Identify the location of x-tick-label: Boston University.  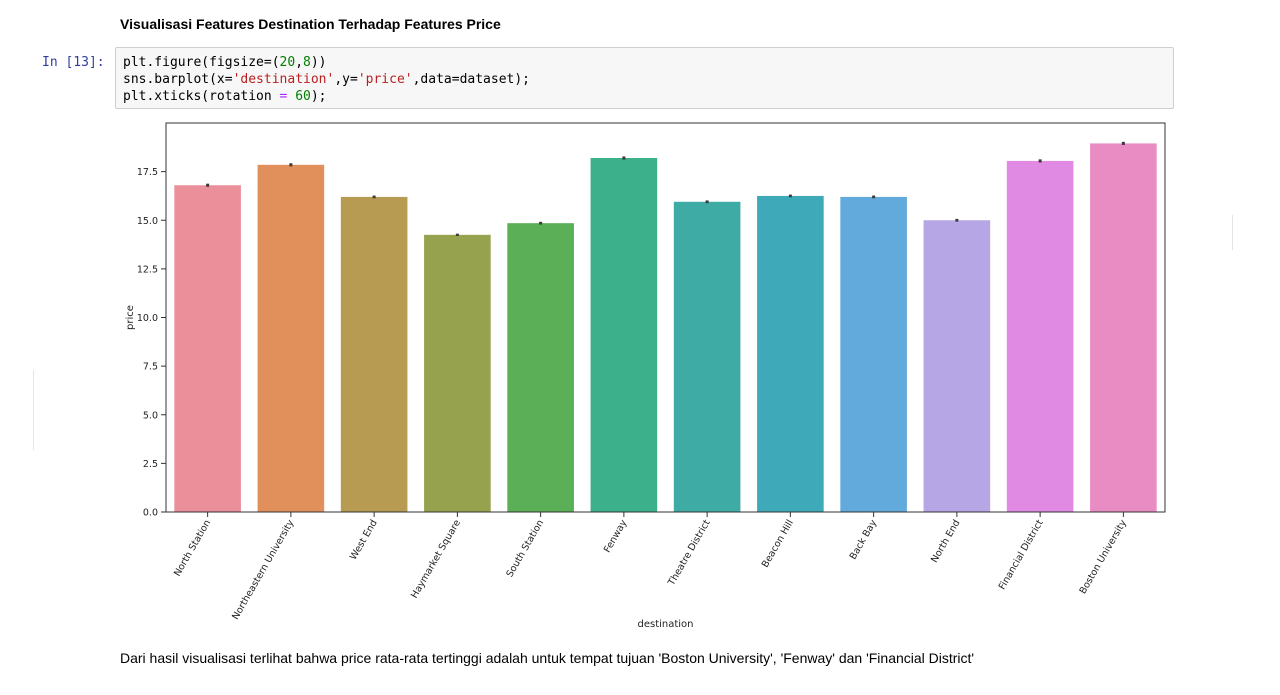
(1104, 557).